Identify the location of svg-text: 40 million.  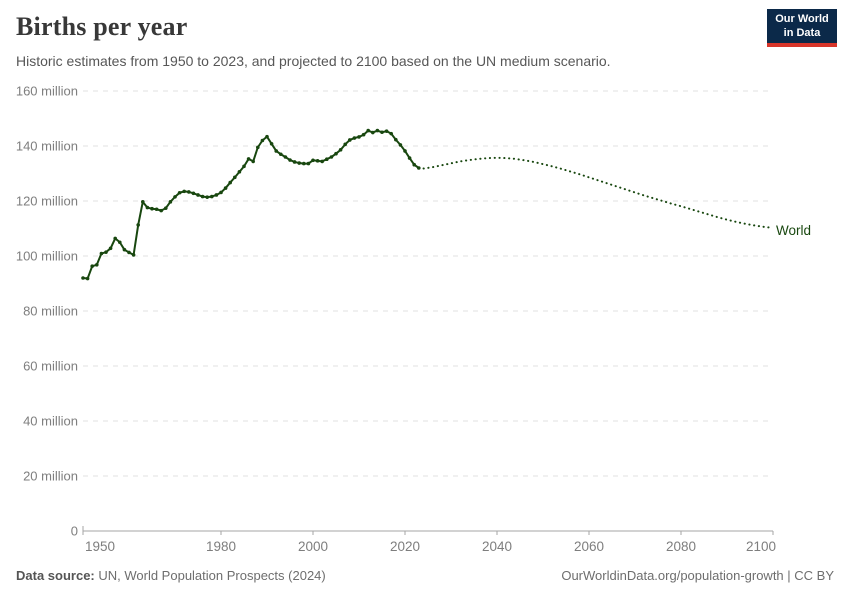
(50, 421).